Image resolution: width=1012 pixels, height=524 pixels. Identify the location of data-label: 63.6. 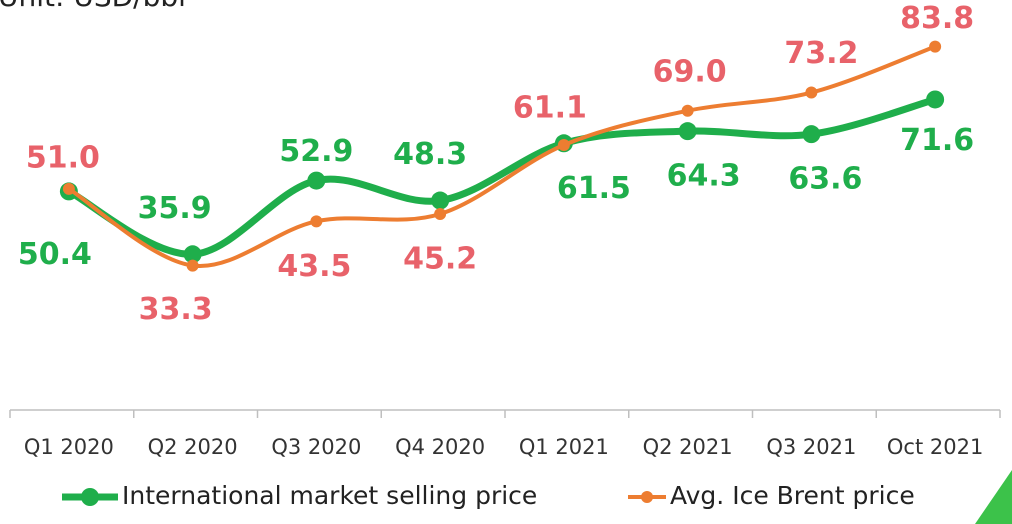
(825, 179).